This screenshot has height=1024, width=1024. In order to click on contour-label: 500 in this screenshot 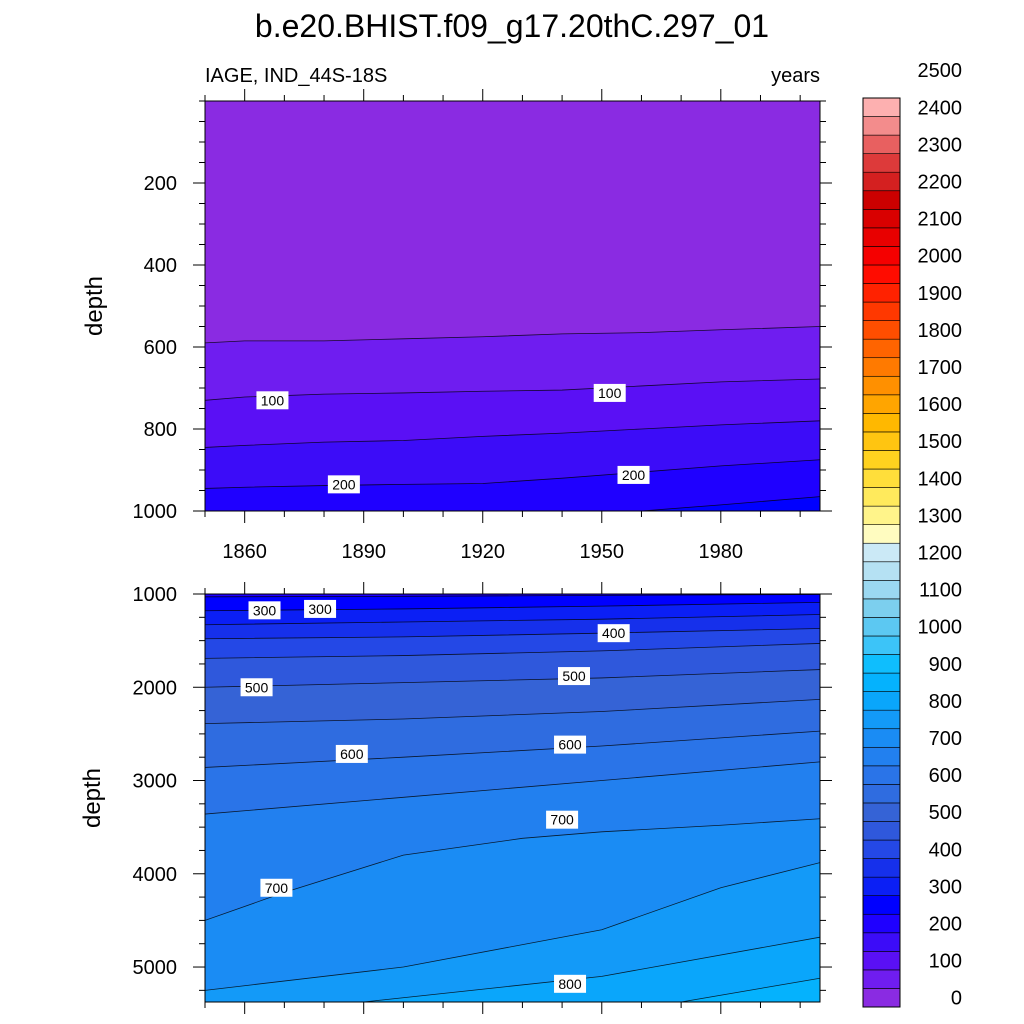, I will do `click(574, 676)`.